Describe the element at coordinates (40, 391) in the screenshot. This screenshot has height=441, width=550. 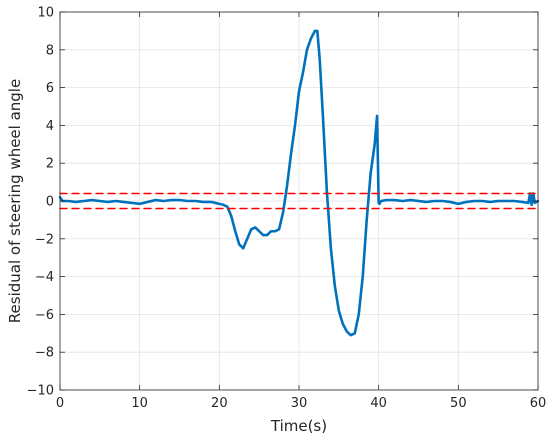
I see `y-tick-label: −10` at that location.